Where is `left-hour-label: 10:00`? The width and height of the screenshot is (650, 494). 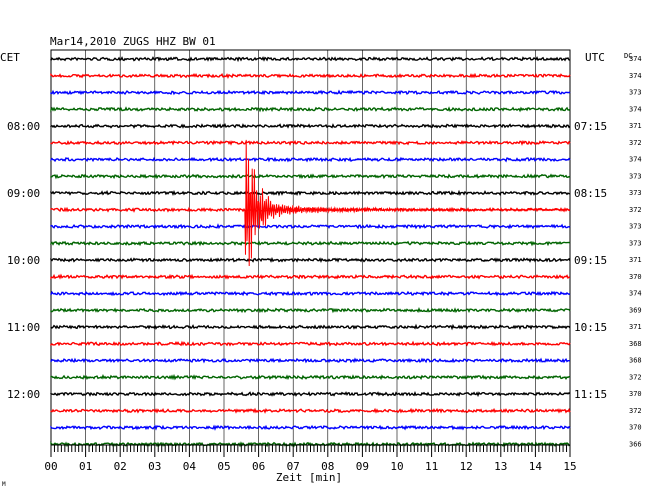 left-hour-label: 10:00 is located at coordinates (23, 260).